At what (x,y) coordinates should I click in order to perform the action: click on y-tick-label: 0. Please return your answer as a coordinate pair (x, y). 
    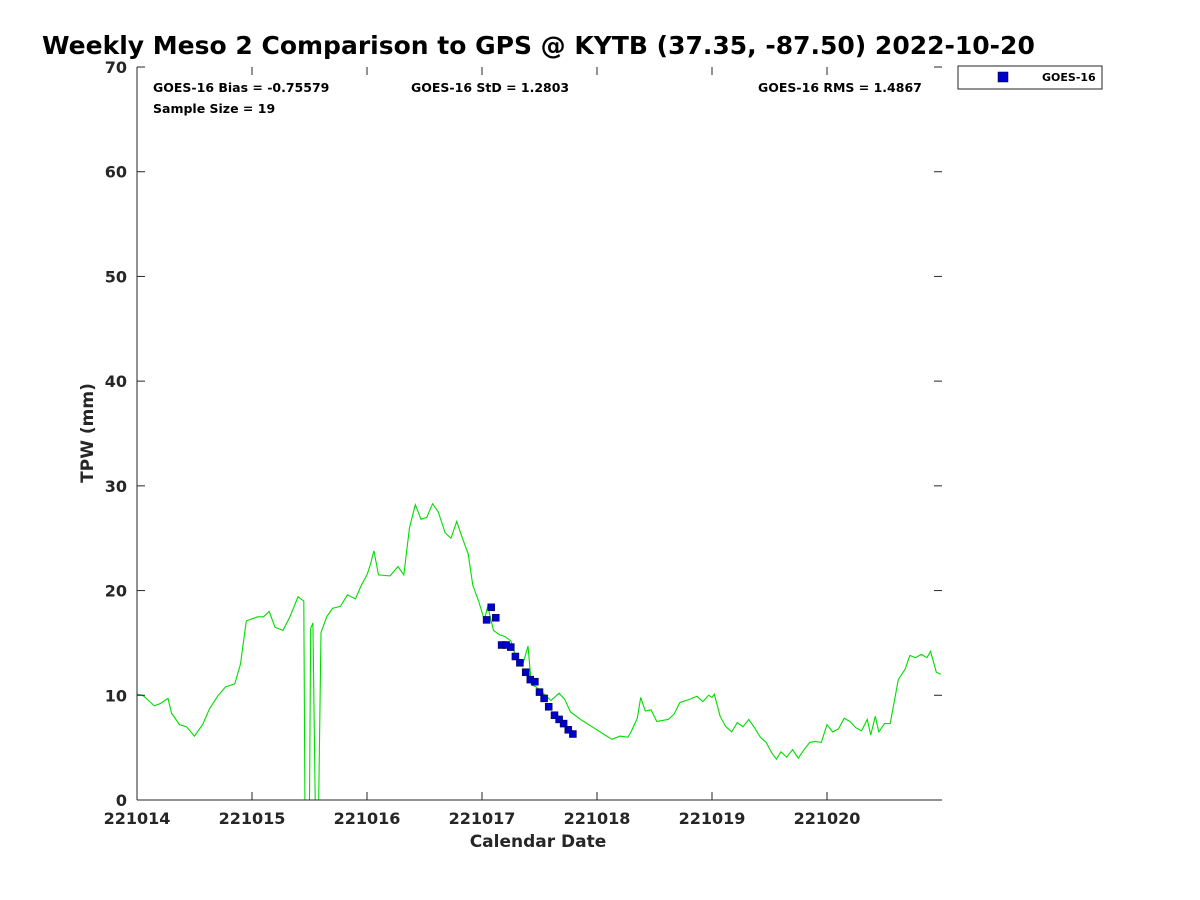
    Looking at the image, I should click on (121, 800).